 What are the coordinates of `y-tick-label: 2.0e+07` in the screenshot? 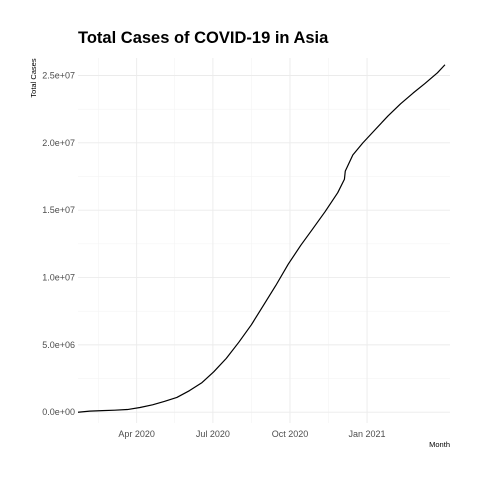 It's located at (58, 143).